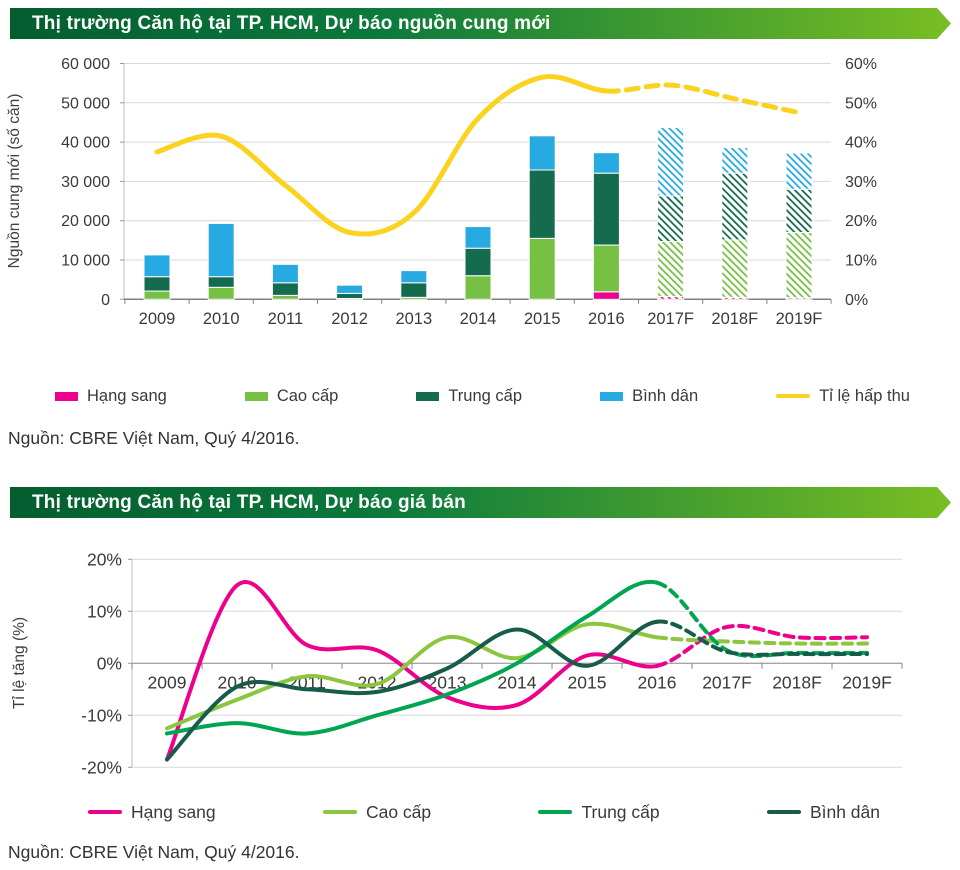 Image resolution: width=960 pixels, height=870 pixels. Describe the element at coordinates (349, 319) in the screenshot. I see `svg-text: 2012` at that location.